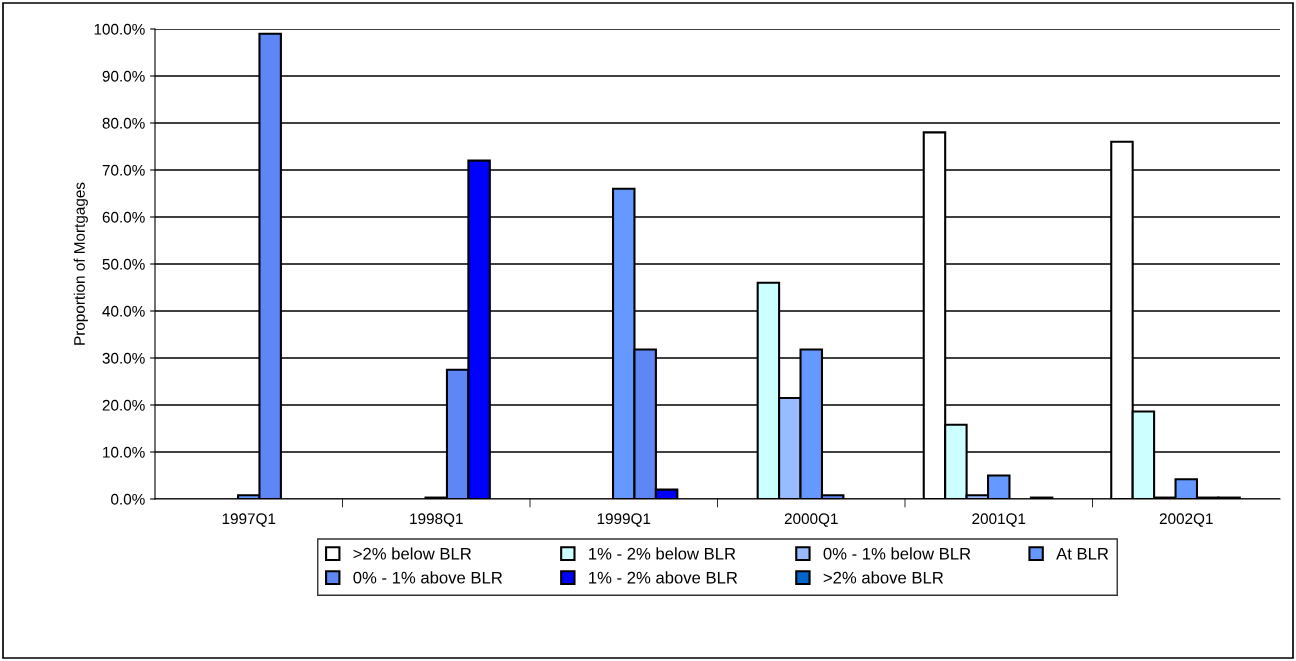 This screenshot has width=1296, height=661. I want to click on x-tick-label: 2002Q1, so click(1186, 520).